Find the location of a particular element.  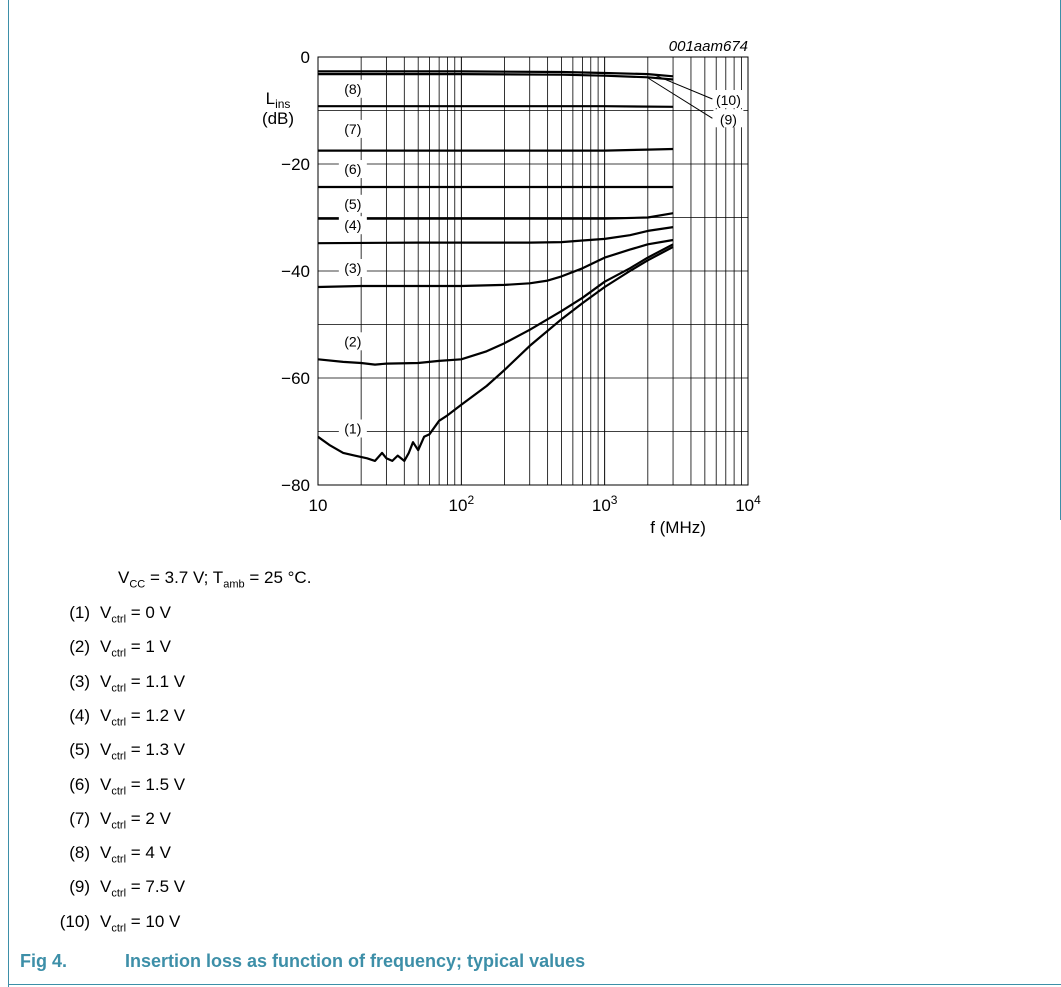

x-tick-label: 10⁴ is located at coordinates (748, 504).